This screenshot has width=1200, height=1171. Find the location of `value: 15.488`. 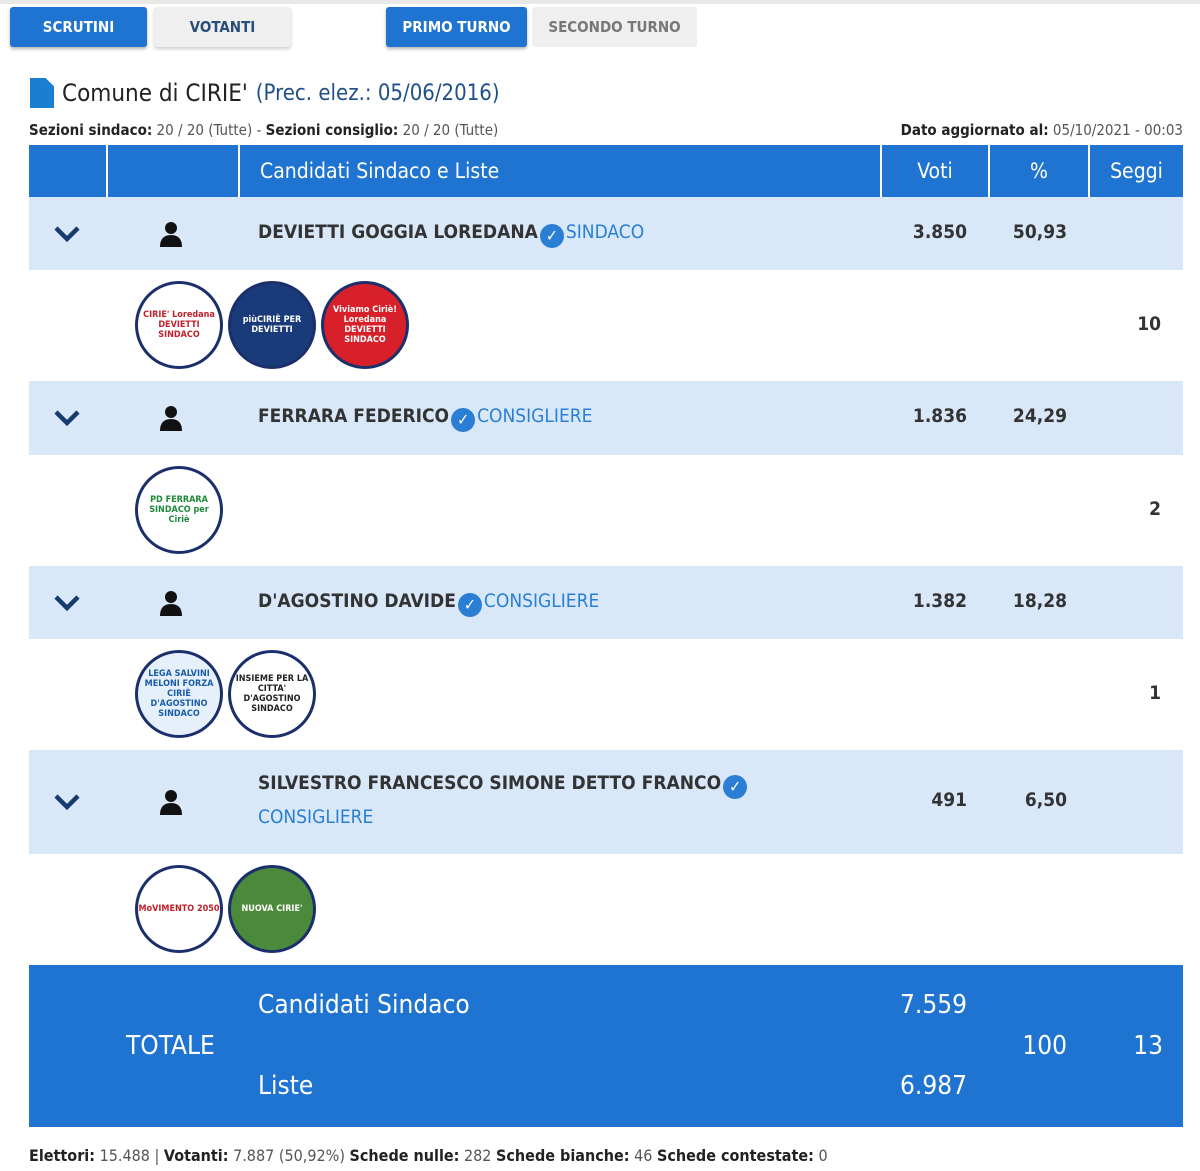

value: 15.488 is located at coordinates (124, 1155).